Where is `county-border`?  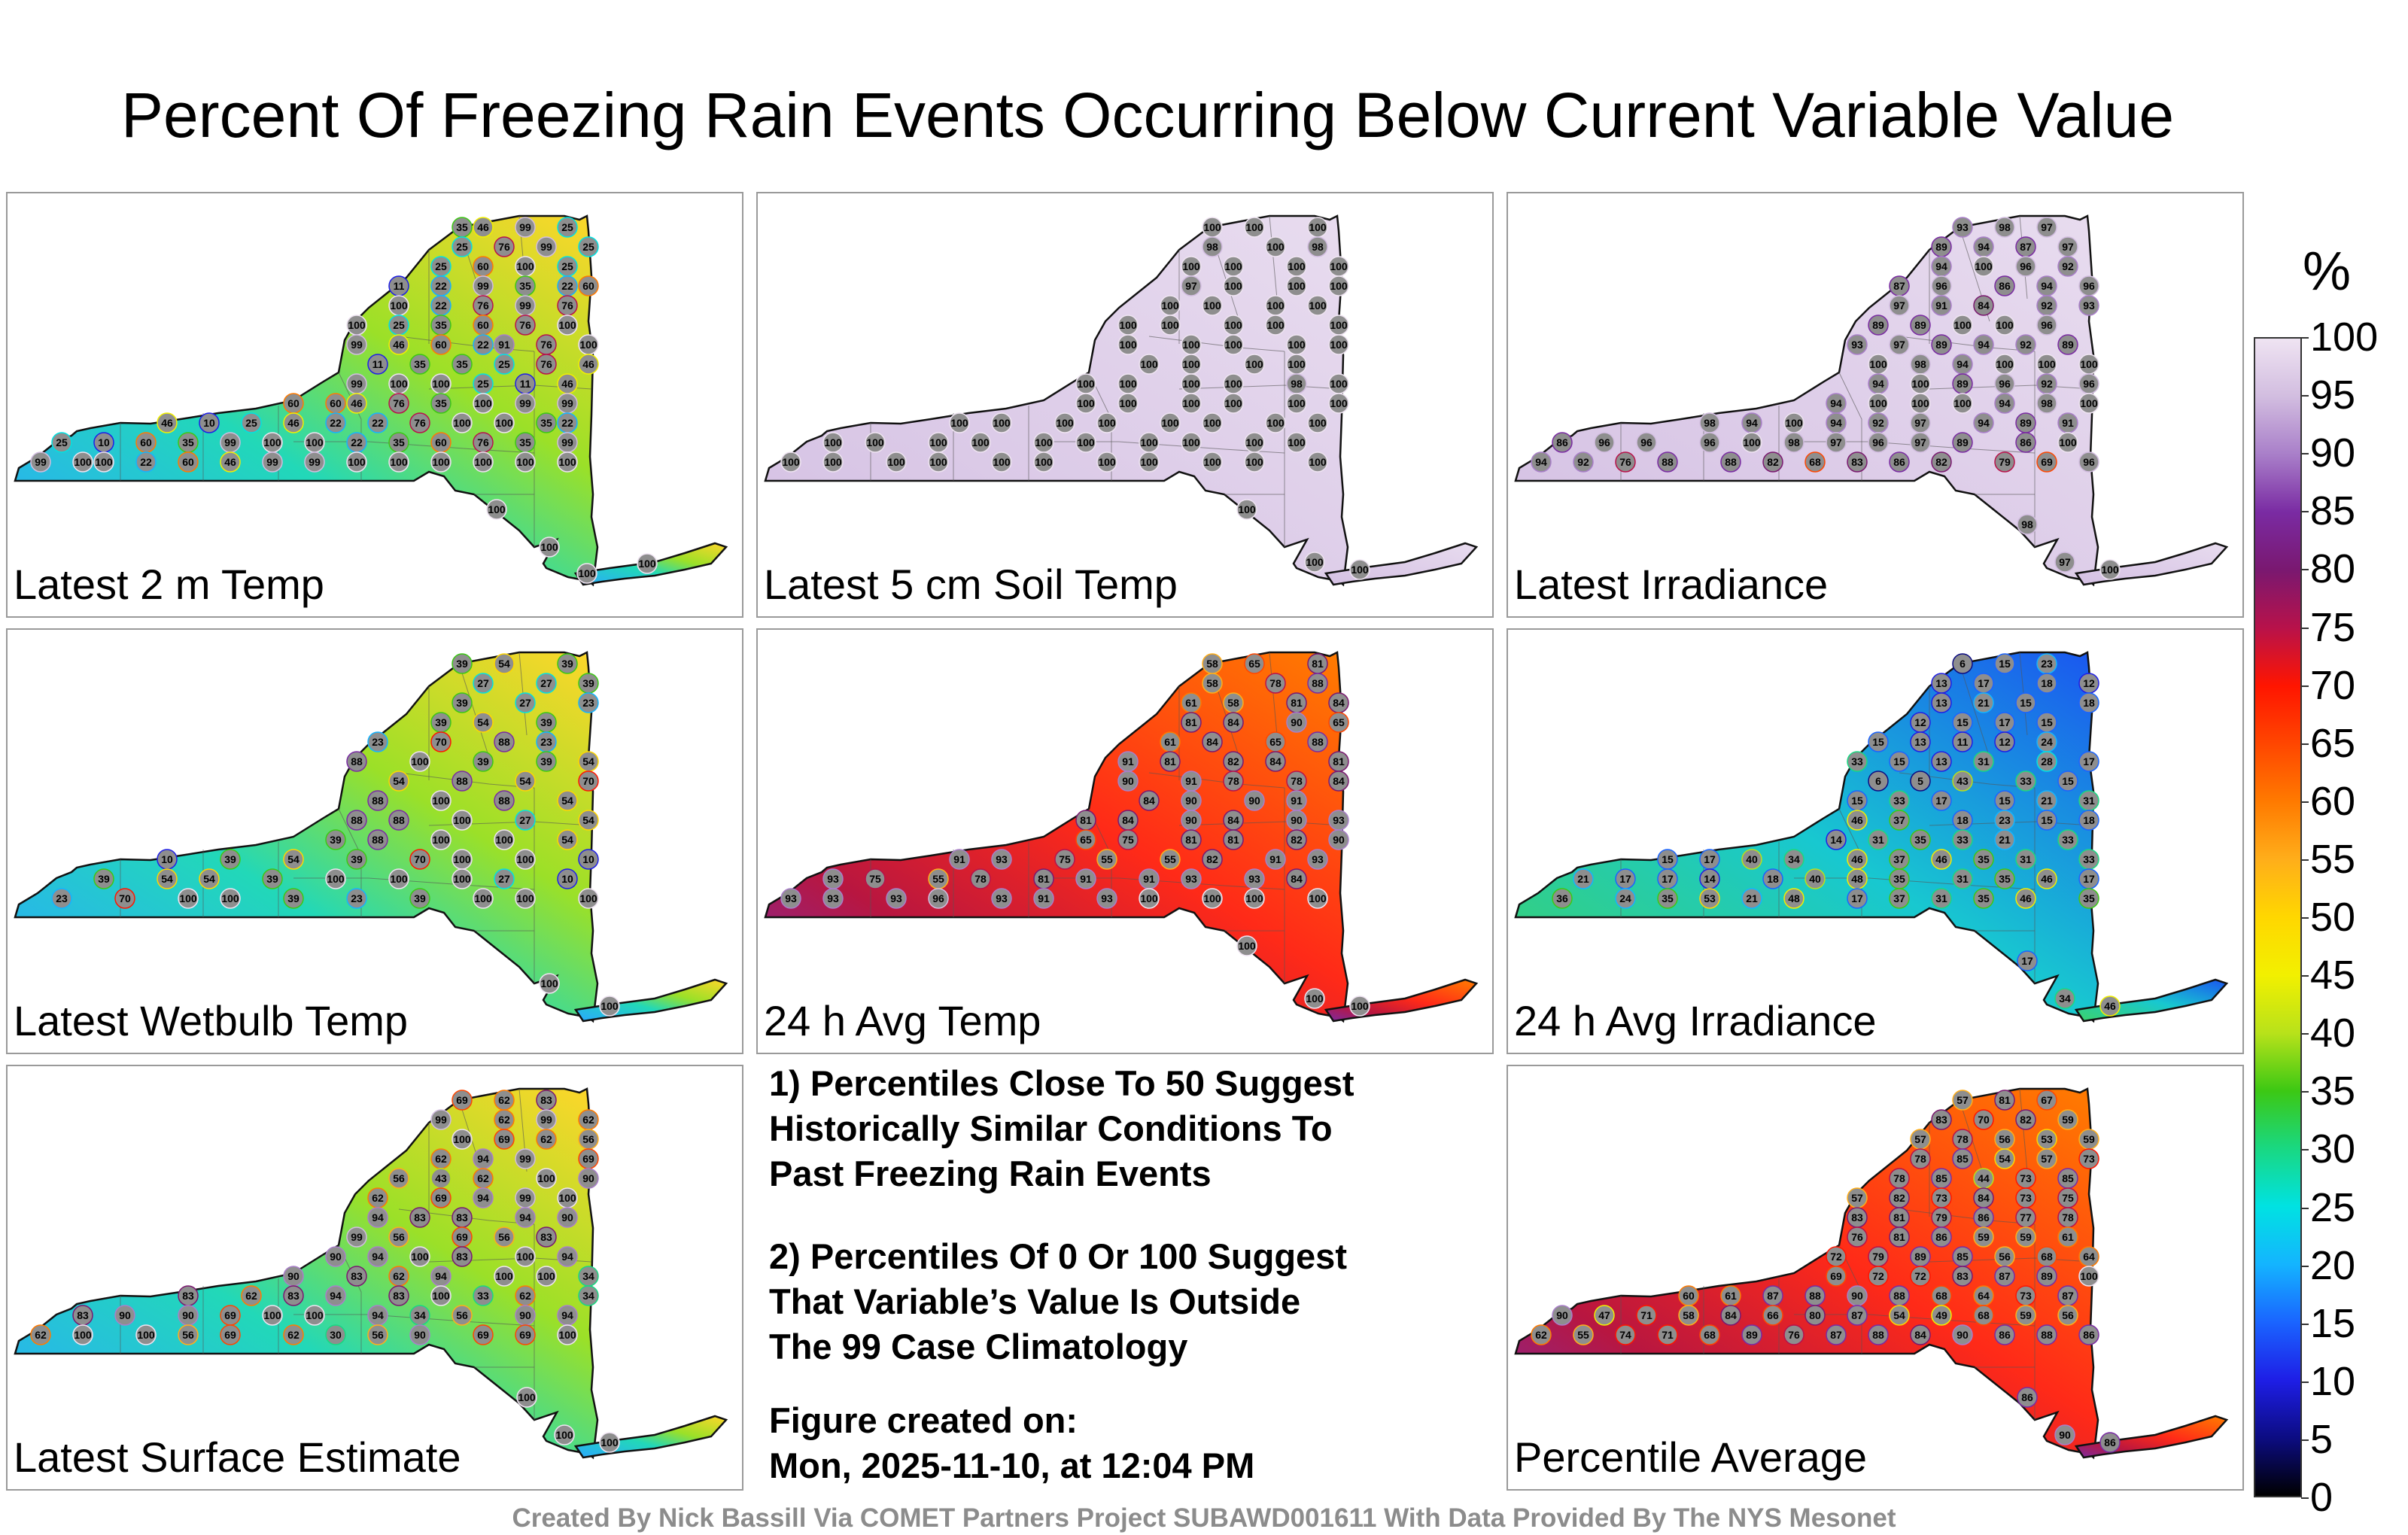 county-border is located at coordinates (1273, 694).